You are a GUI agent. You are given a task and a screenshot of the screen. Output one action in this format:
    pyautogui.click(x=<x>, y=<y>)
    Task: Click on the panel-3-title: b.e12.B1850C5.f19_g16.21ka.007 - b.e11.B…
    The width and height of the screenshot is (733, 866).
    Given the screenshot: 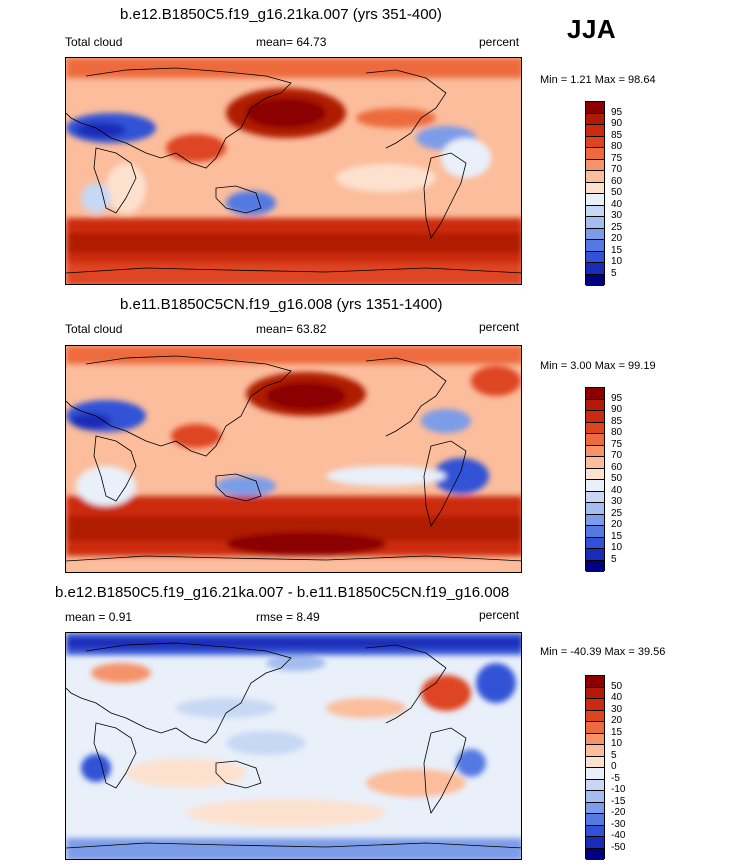 What is the action you would take?
    pyautogui.click(x=282, y=592)
    